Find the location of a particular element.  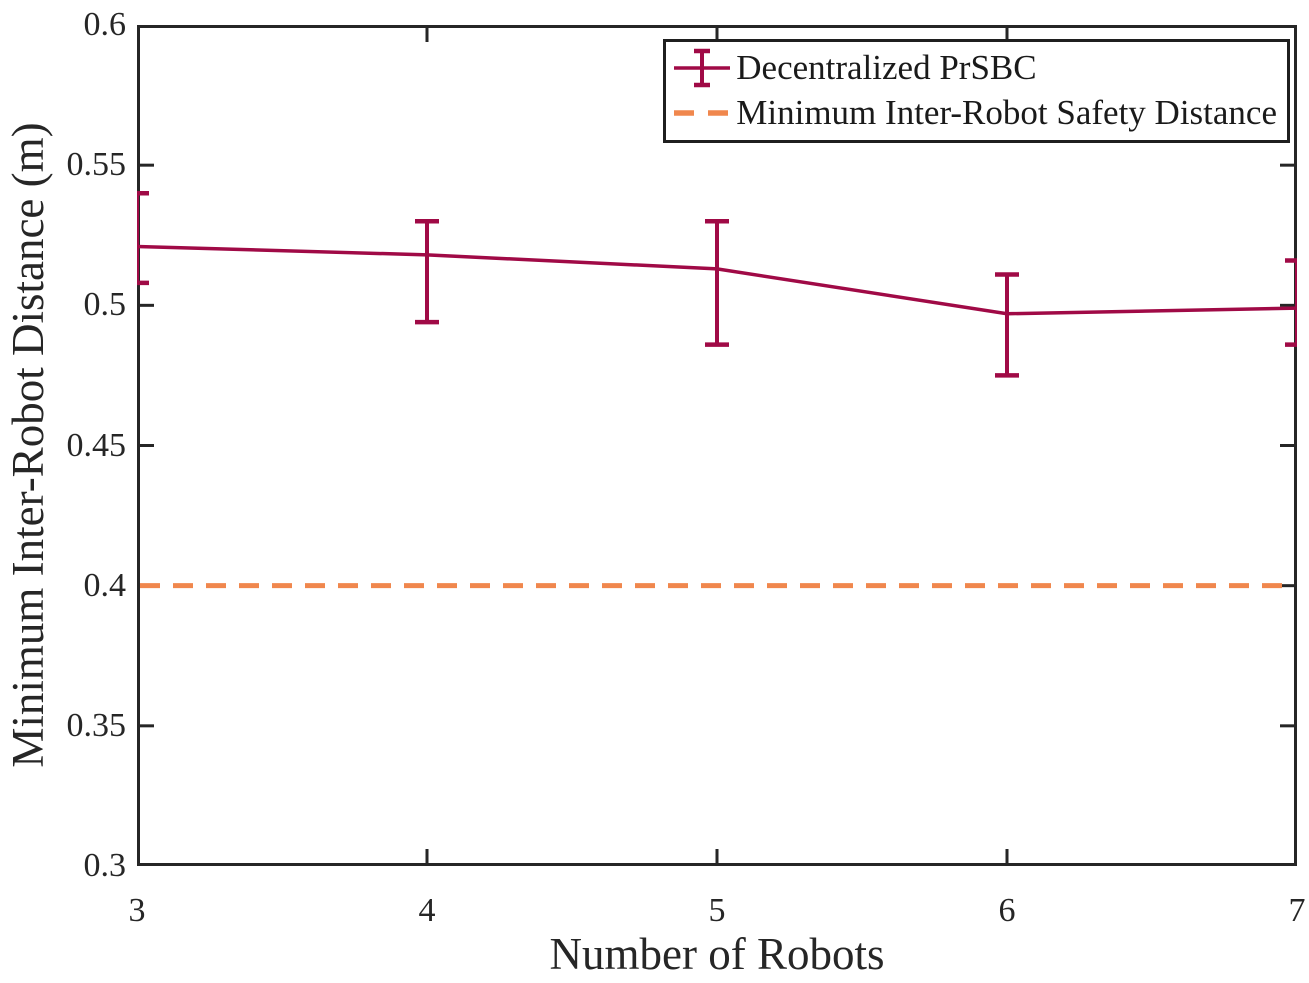

y-tick-label: 0.6 is located at coordinates (105, 24).